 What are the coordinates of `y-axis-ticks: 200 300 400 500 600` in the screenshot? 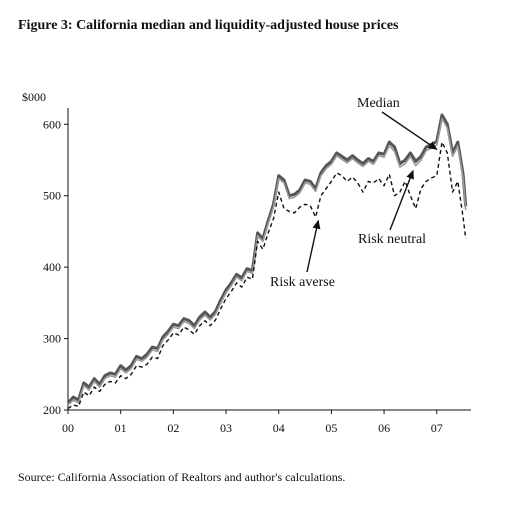 It's located at (55, 267).